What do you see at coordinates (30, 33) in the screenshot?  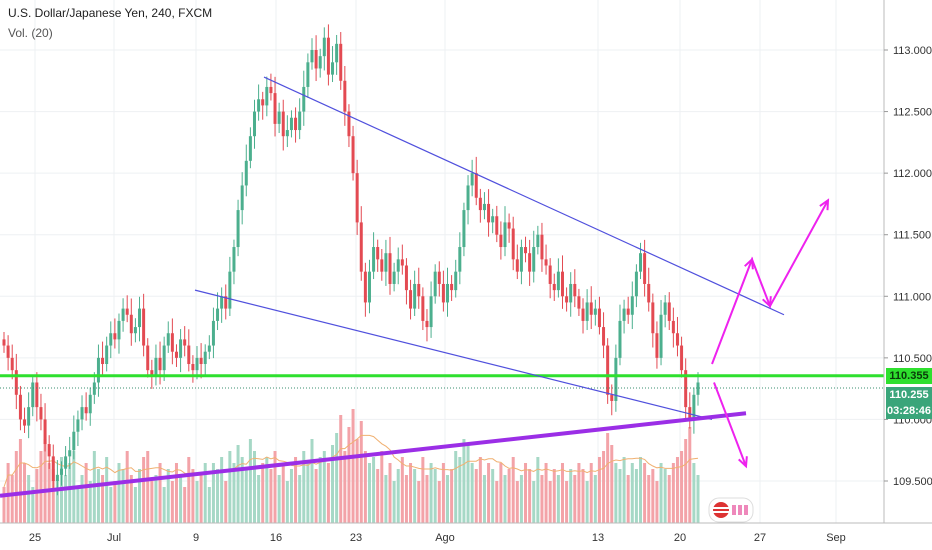 I see `volume-label: Vol. (20)` at bounding box center [30, 33].